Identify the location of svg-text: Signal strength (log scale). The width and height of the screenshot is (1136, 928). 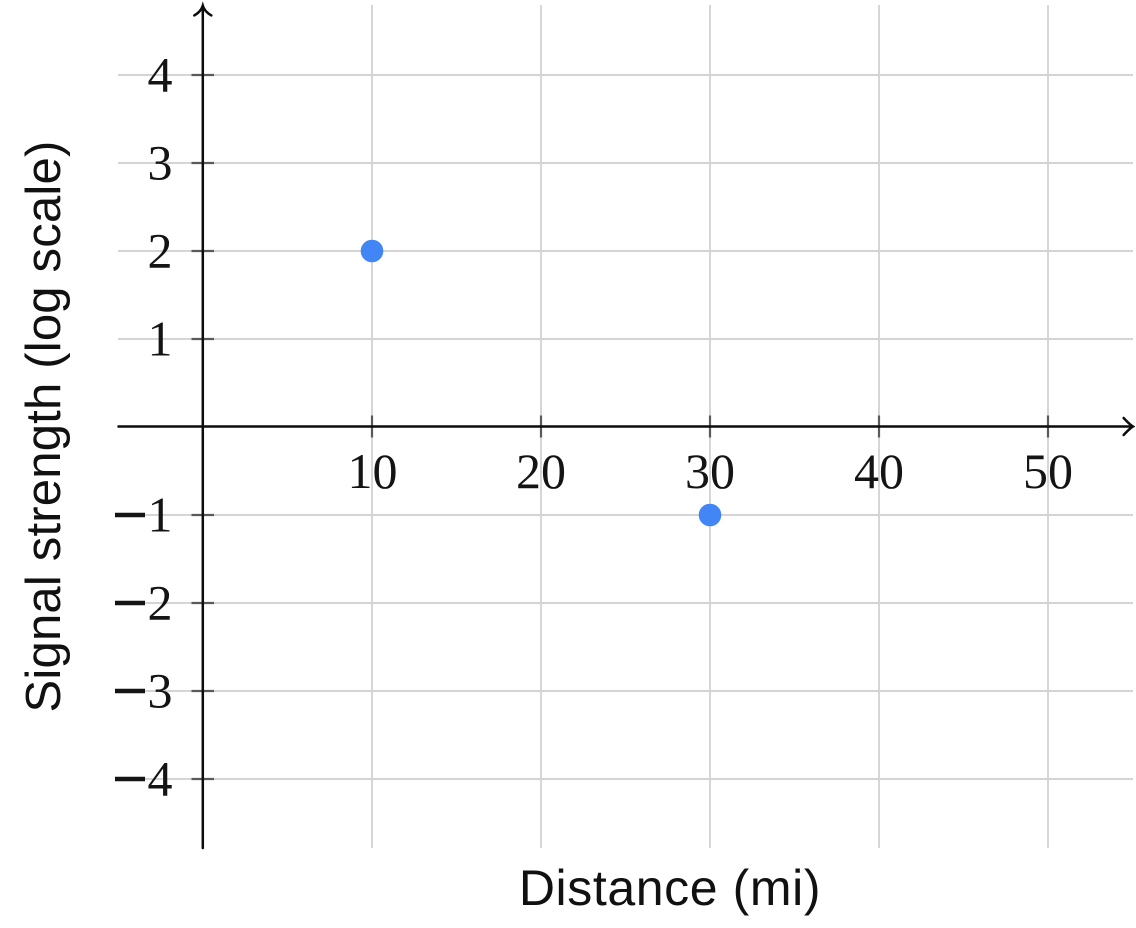
(44, 427).